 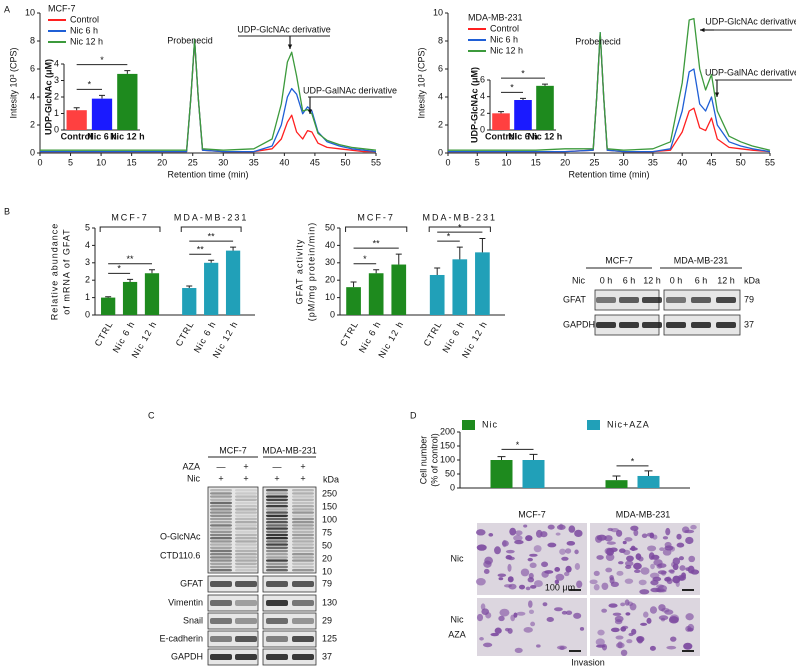 What do you see at coordinates (77, 136) in the screenshot?
I see `inset-category: Control` at bounding box center [77, 136].